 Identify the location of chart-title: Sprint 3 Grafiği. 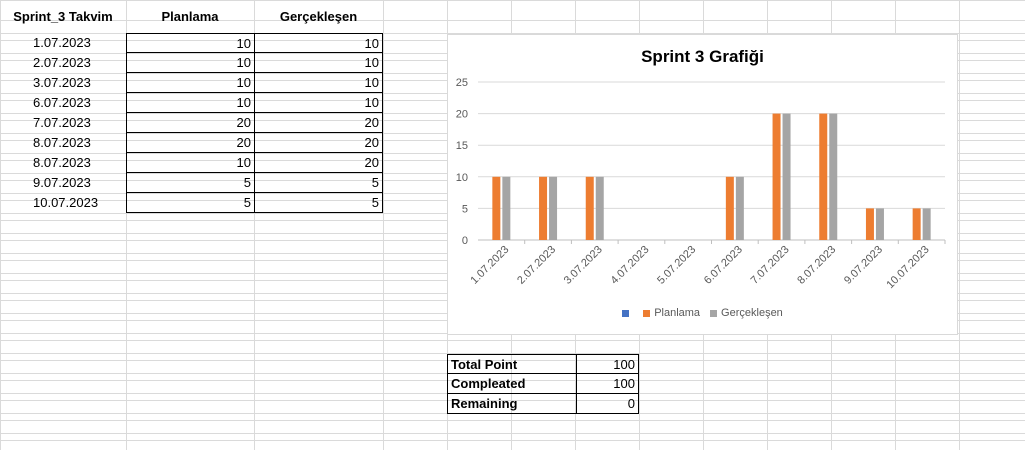
(702, 56).